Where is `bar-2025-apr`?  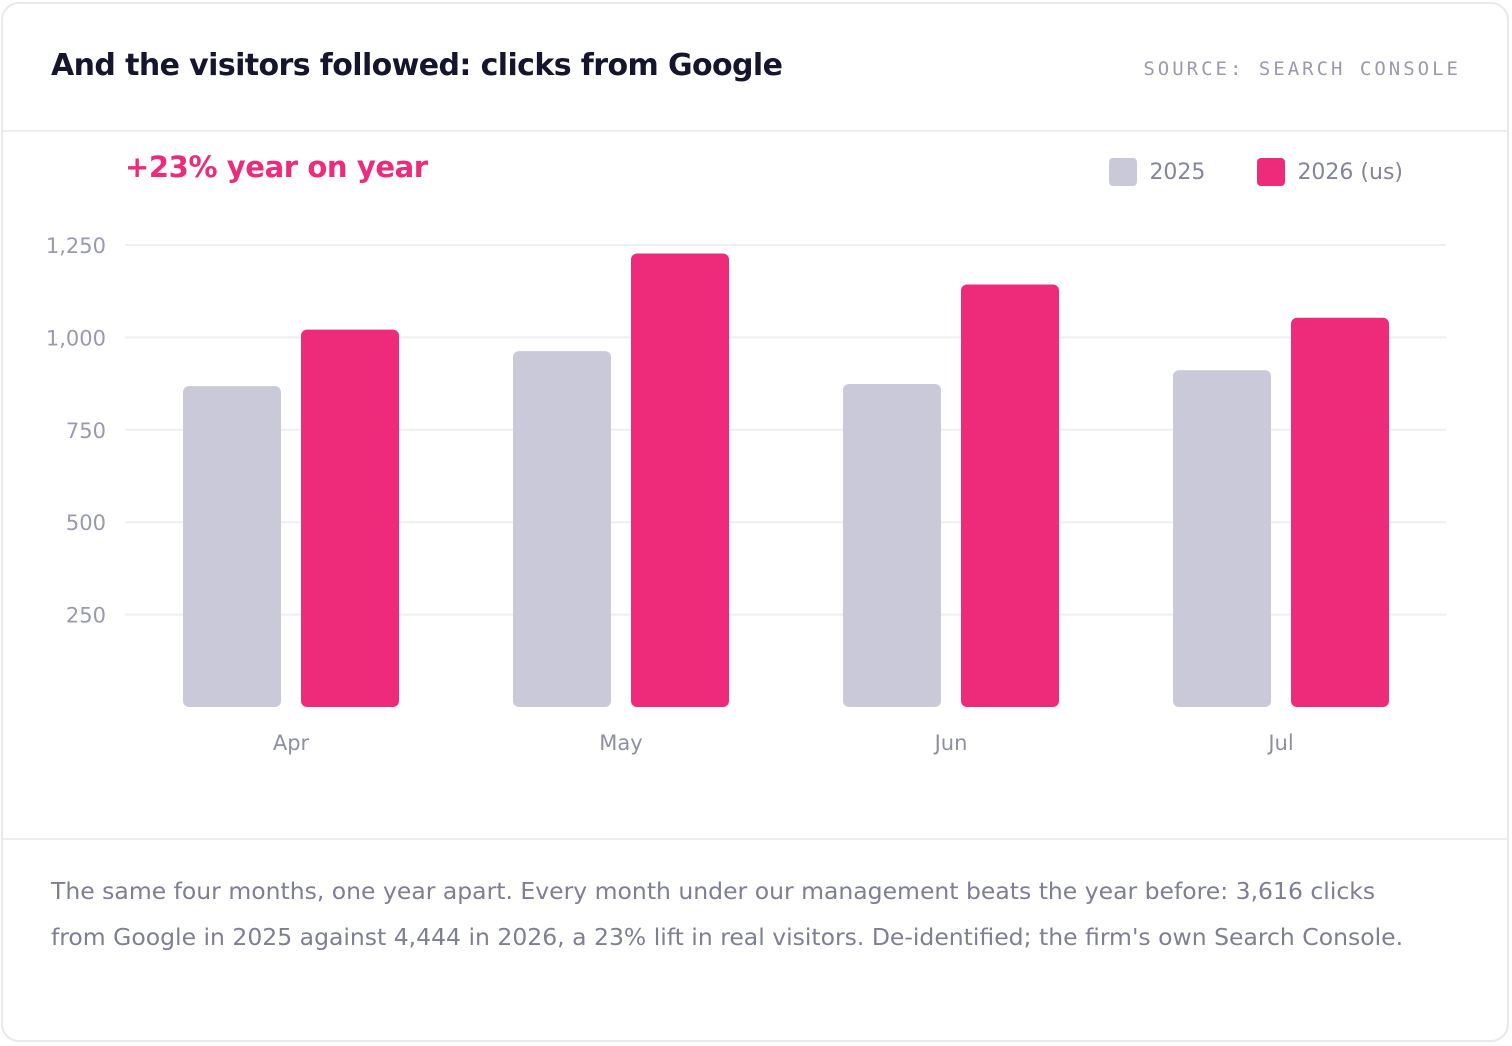 bar-2025-apr is located at coordinates (232, 546).